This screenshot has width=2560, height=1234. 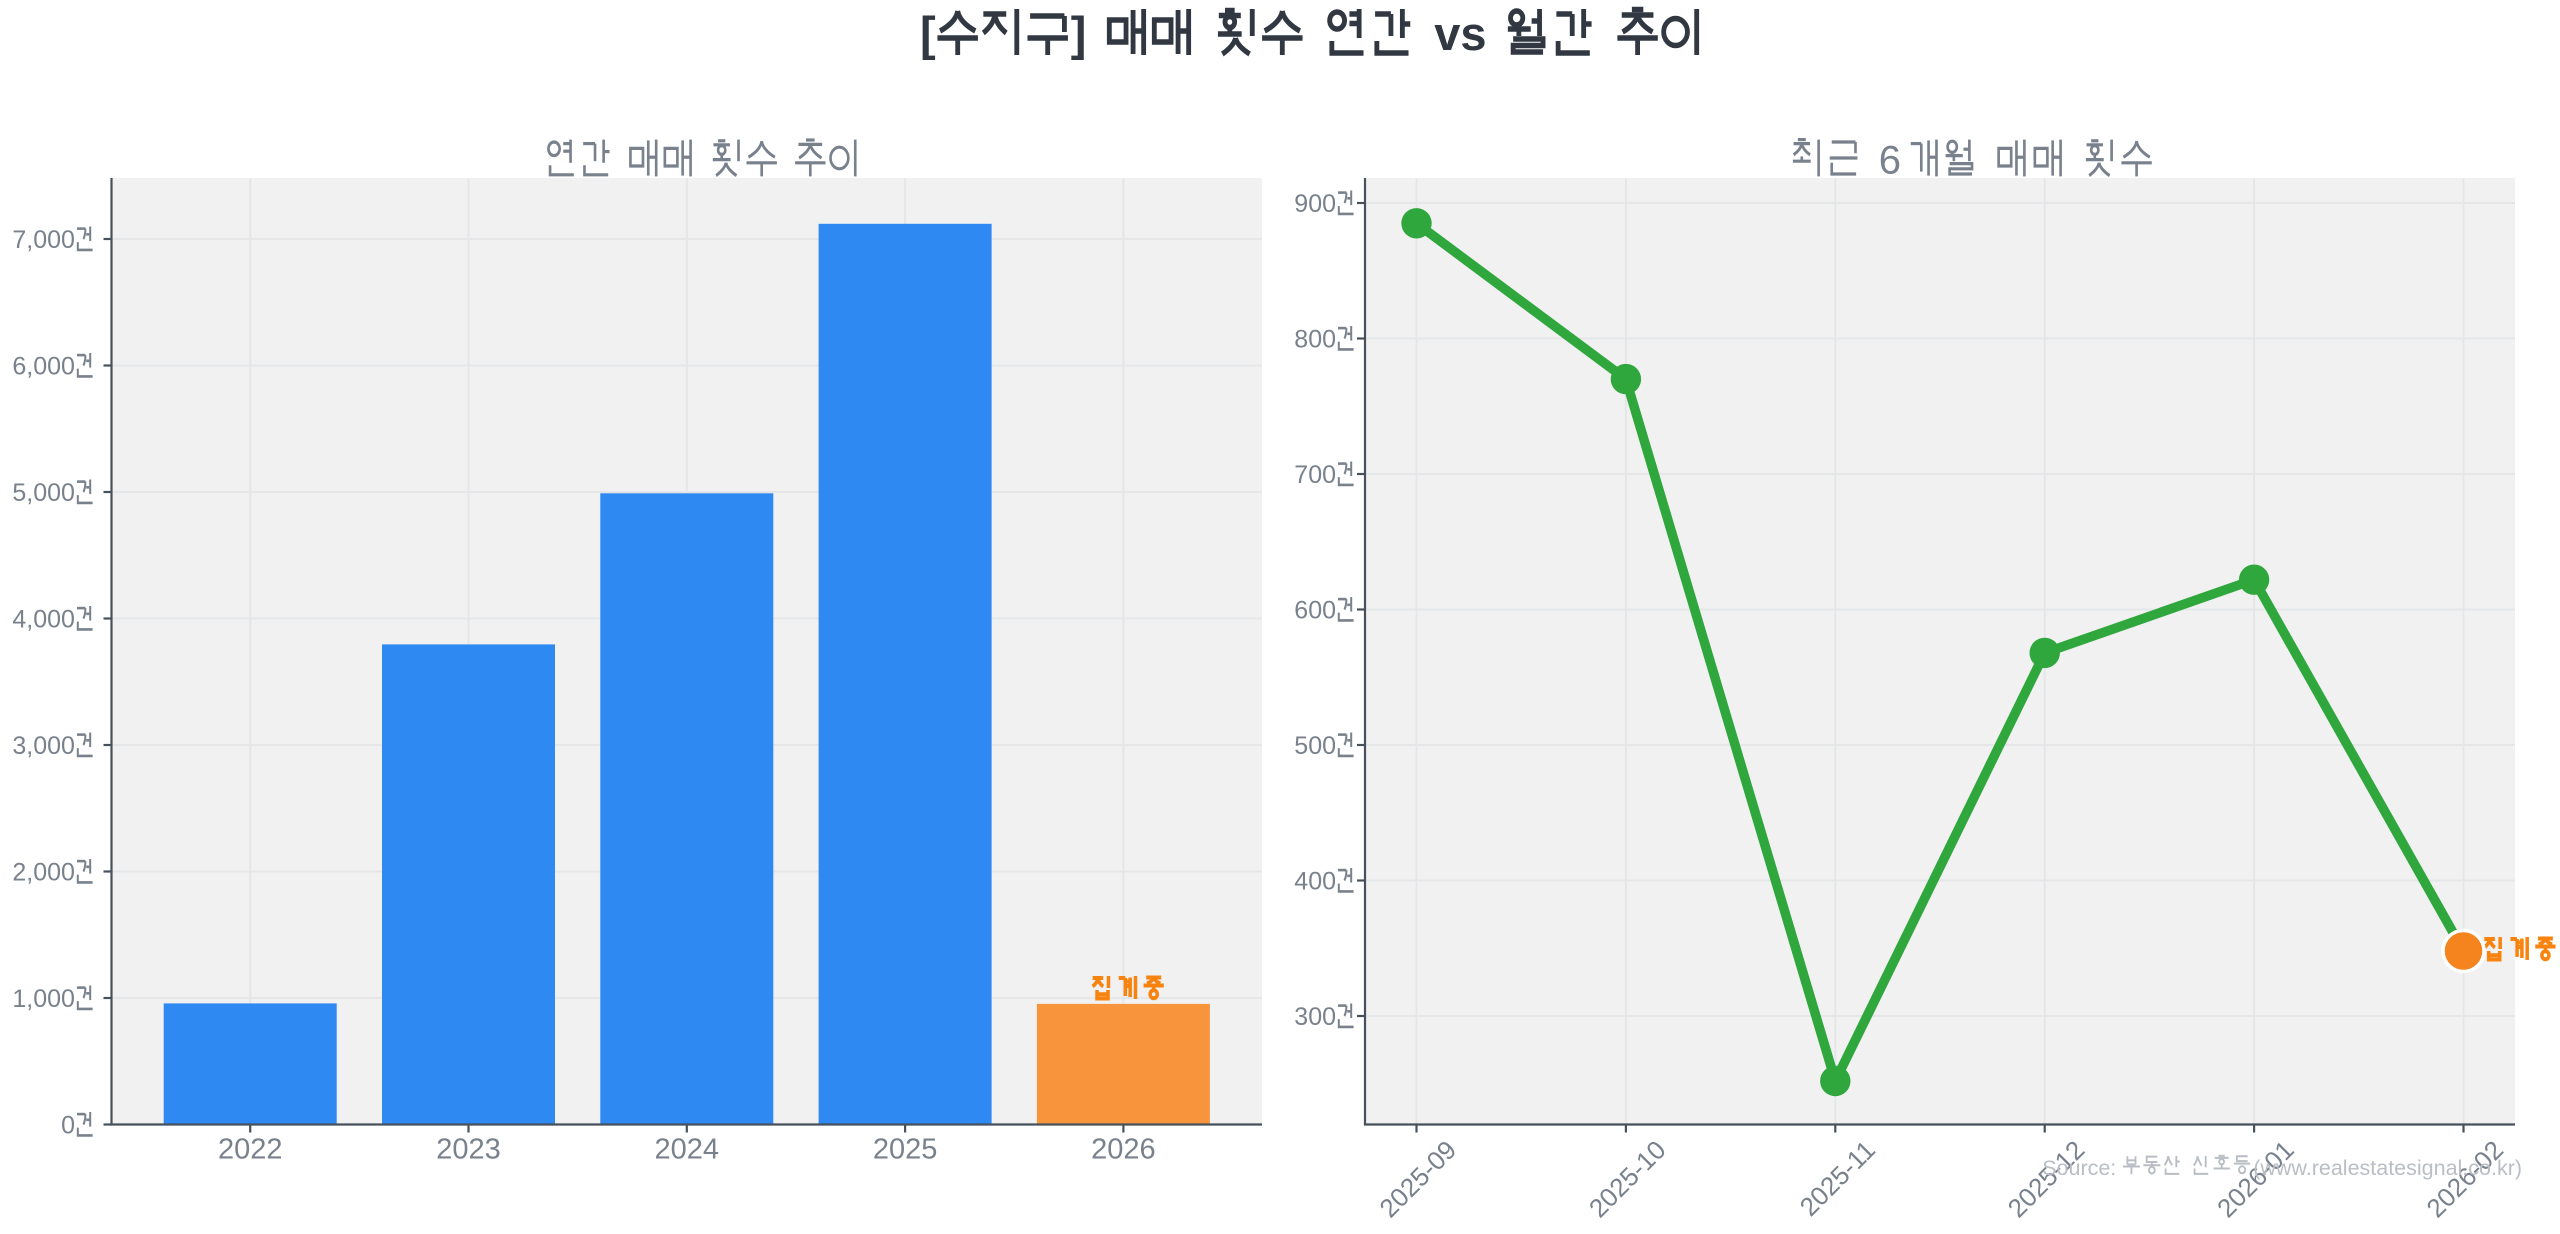 I want to click on svg-text: 300, so click(x=1315, y=1017).